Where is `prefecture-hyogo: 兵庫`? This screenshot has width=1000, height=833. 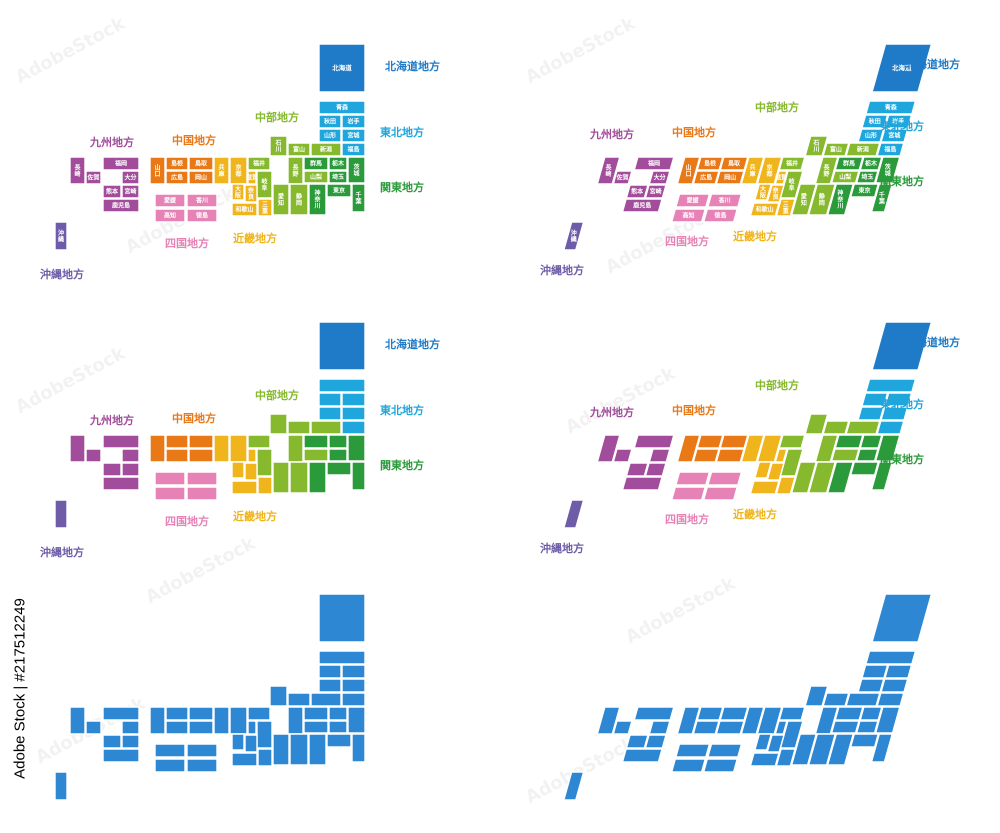 prefecture-hyogo: 兵庫 is located at coordinates (221, 170).